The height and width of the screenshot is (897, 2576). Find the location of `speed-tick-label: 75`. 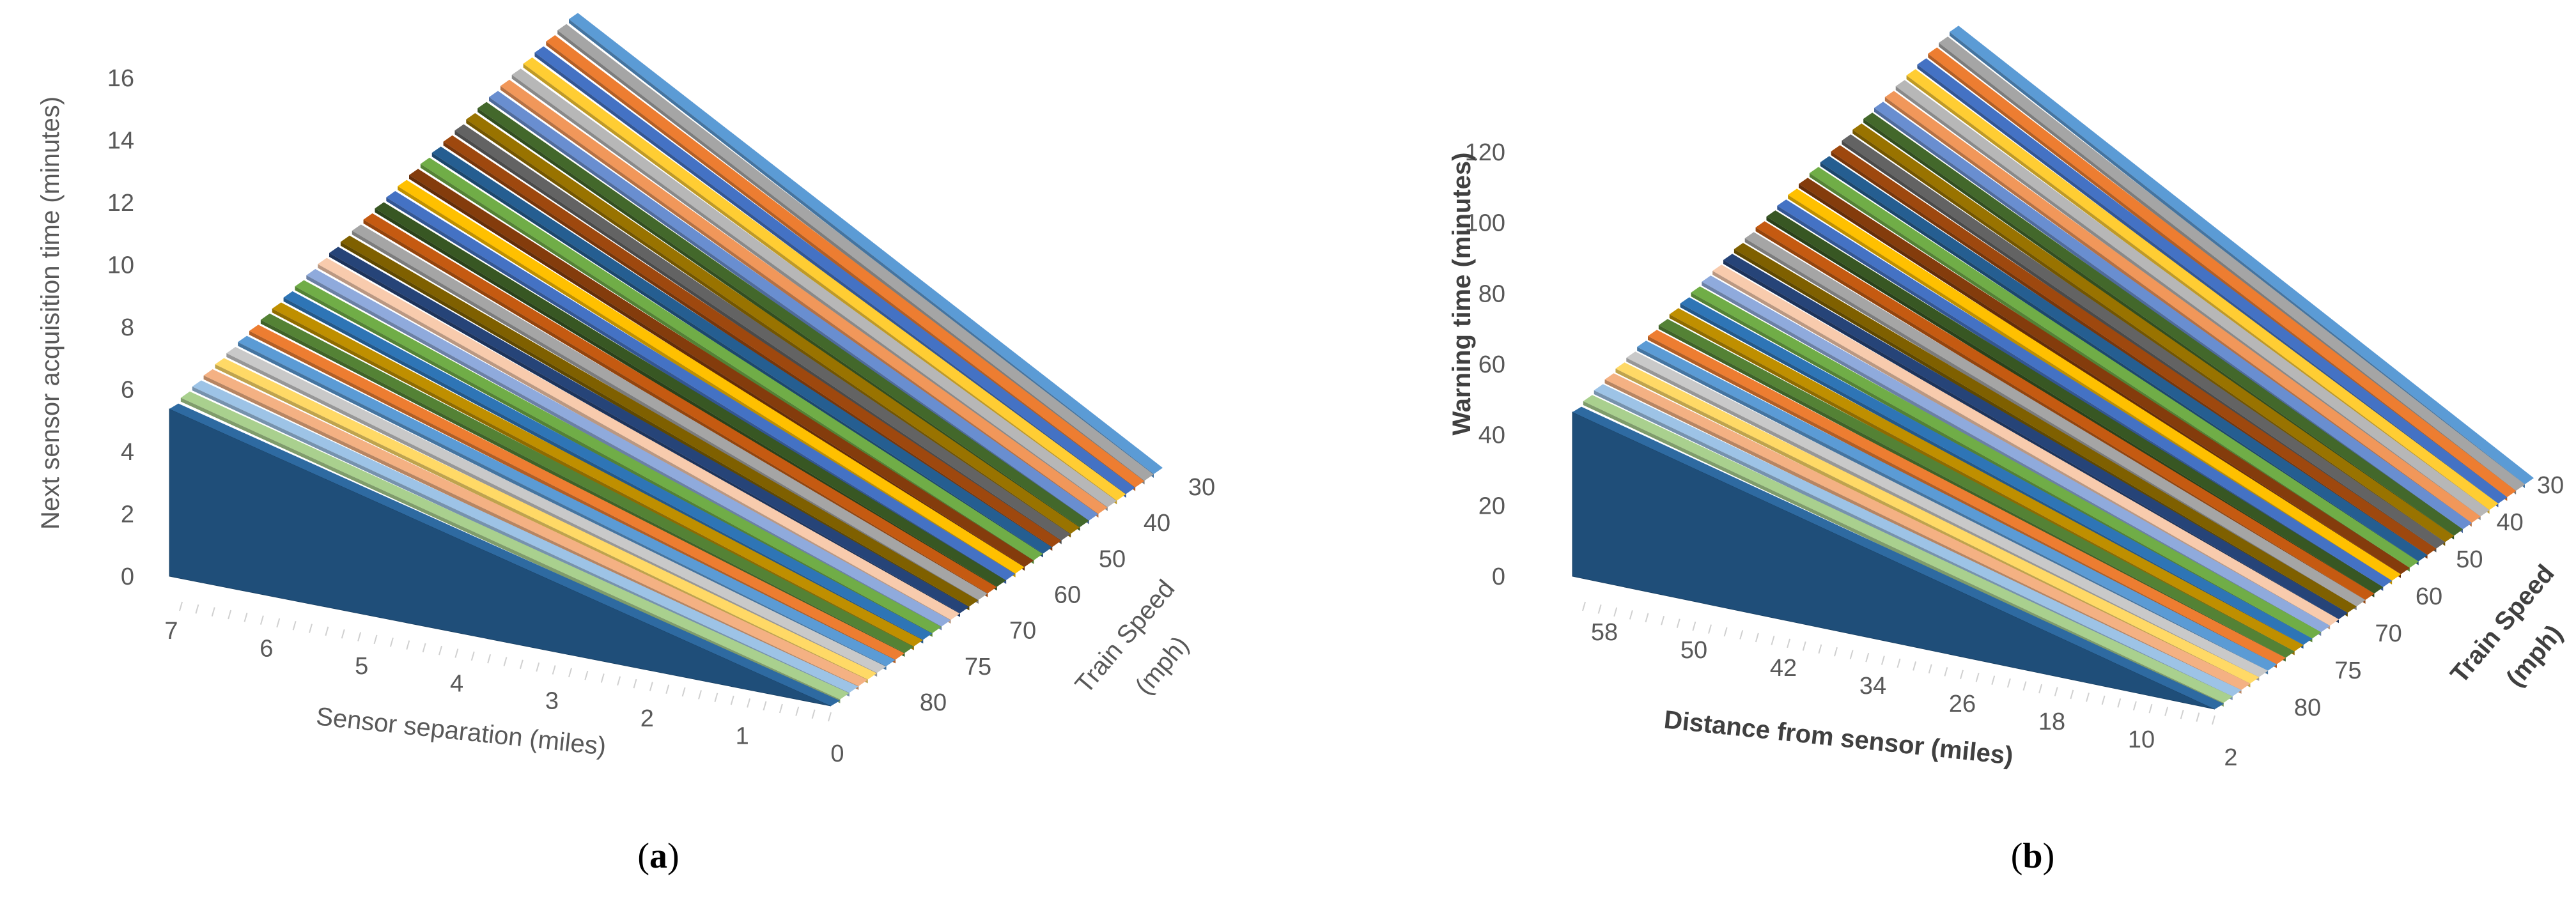

speed-tick-label: 75 is located at coordinates (978, 667).